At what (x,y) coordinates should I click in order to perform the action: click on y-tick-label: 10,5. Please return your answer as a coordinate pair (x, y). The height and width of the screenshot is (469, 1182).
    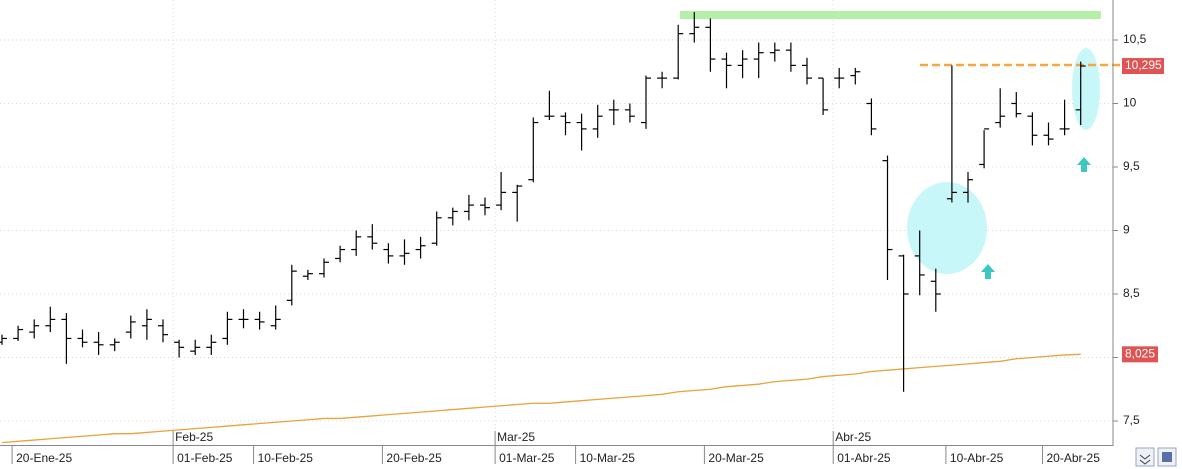
    Looking at the image, I should click on (1135, 39).